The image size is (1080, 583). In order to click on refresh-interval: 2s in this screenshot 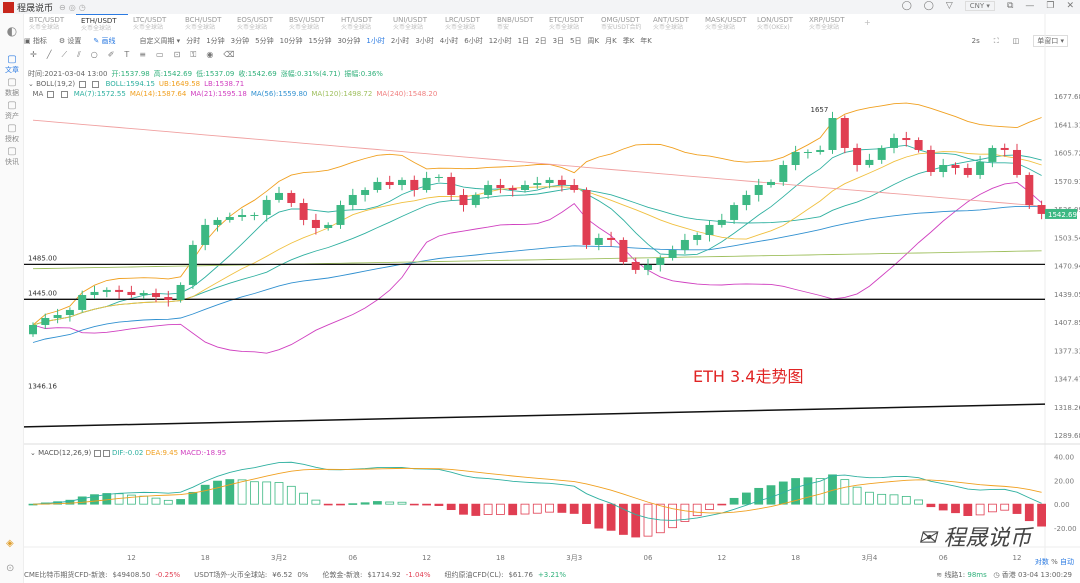, I will do `click(975, 41)`.